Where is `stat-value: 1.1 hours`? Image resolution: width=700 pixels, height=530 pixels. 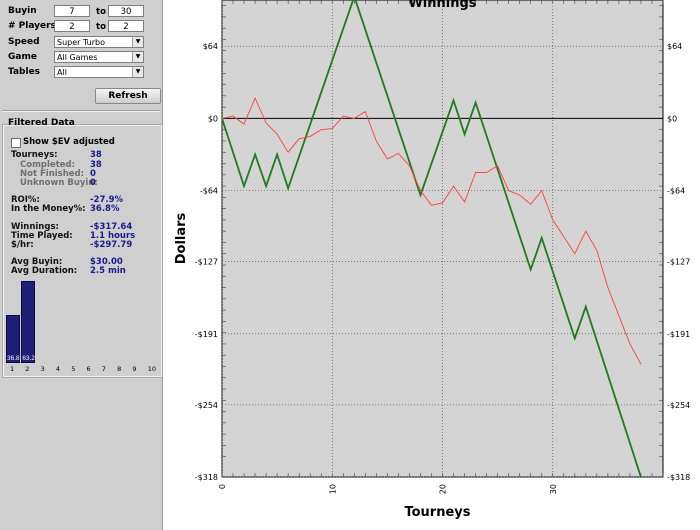 stat-value: 1.1 hours is located at coordinates (113, 236).